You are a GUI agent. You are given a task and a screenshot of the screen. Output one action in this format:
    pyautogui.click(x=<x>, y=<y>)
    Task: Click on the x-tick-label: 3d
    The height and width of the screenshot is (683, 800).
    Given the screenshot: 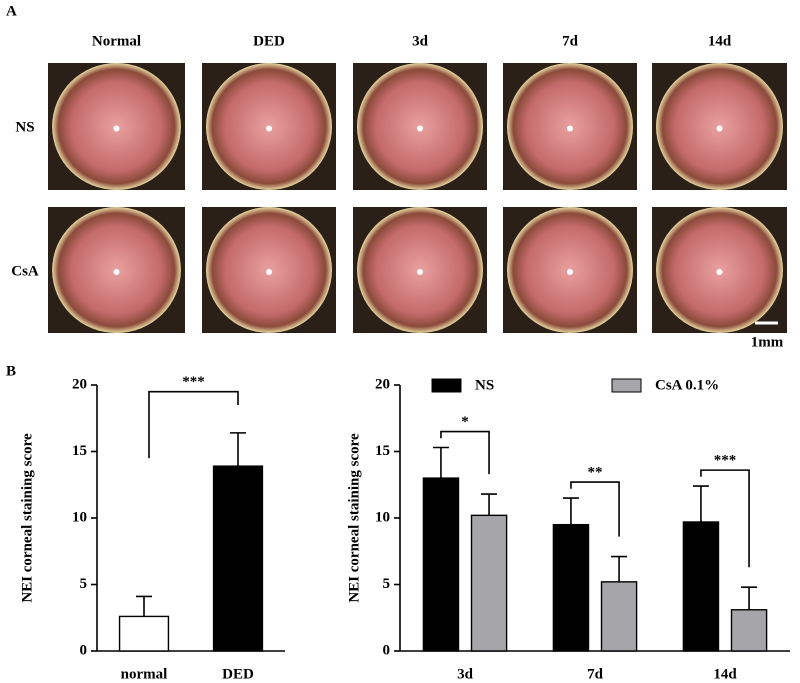 What is the action you would take?
    pyautogui.click(x=465, y=674)
    